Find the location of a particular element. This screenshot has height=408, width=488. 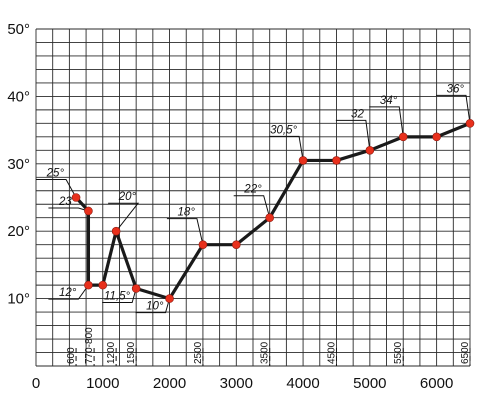

annotation-label: 10° is located at coordinates (155, 307).